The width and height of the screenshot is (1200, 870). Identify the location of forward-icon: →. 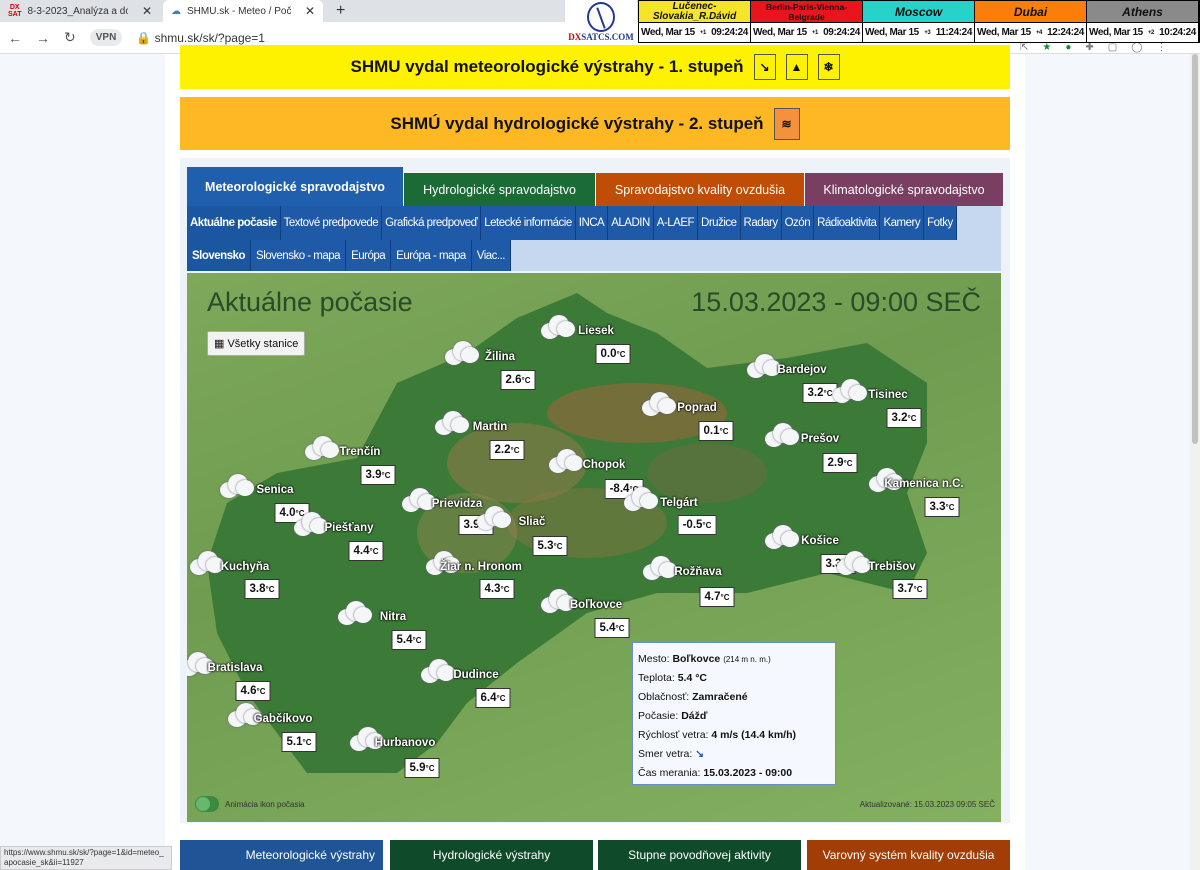
(43, 37).